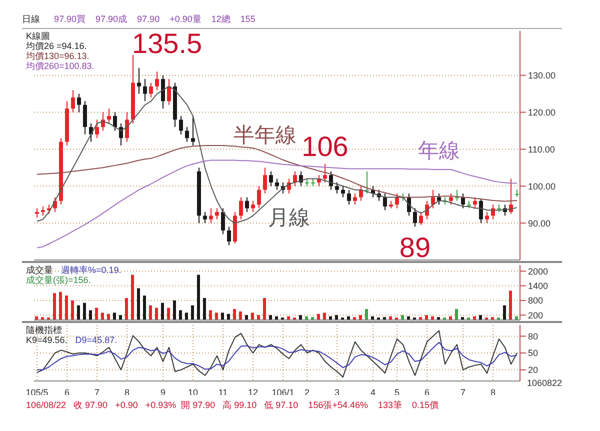  I want to click on y-tick-label: 20, so click(533, 369).